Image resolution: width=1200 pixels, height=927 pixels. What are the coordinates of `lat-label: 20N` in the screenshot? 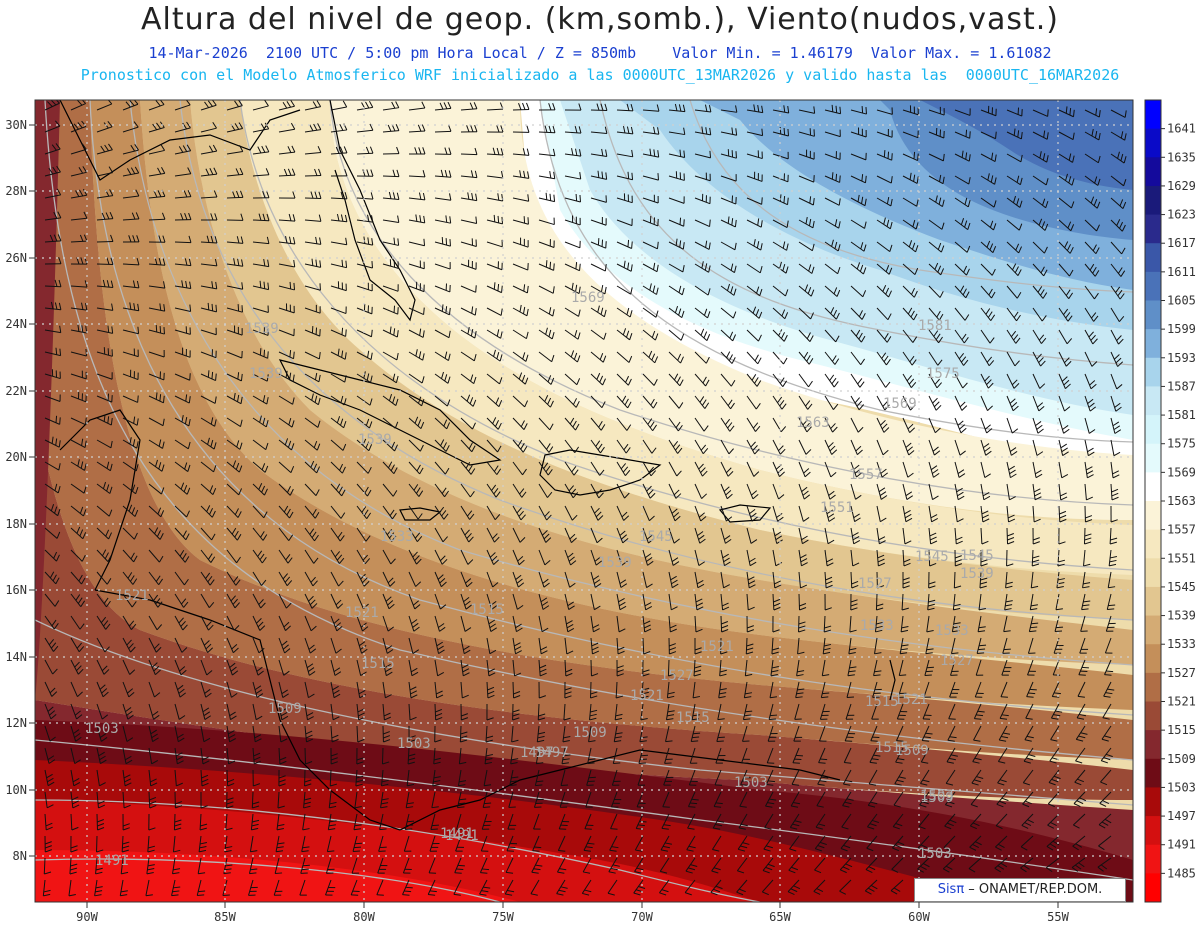 It's located at (16, 457).